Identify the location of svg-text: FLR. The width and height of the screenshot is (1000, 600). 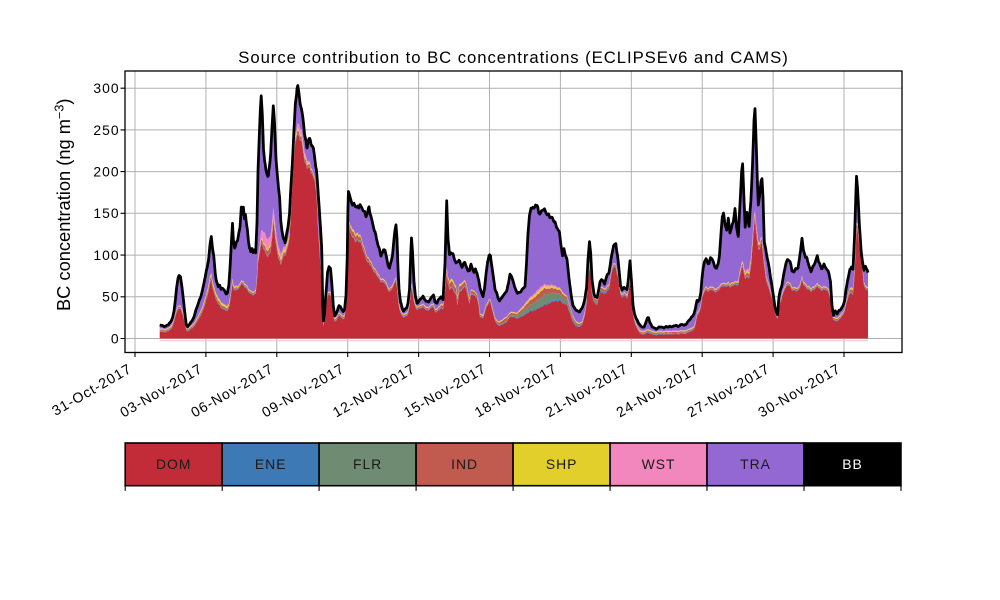
(367, 464).